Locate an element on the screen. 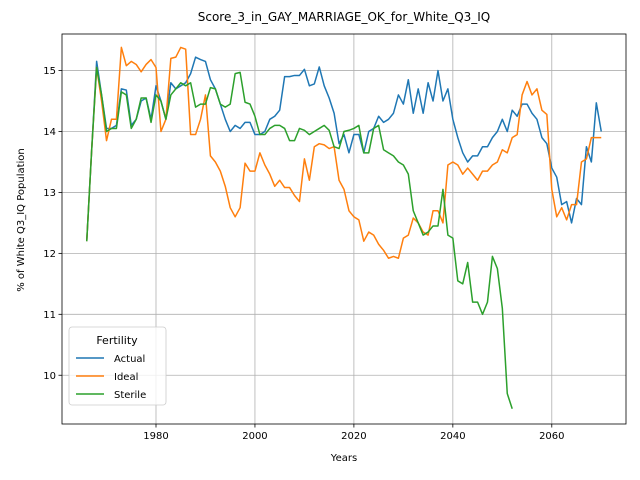 This screenshot has height=480, width=640. legend-entry-actual: Actual is located at coordinates (129, 359).